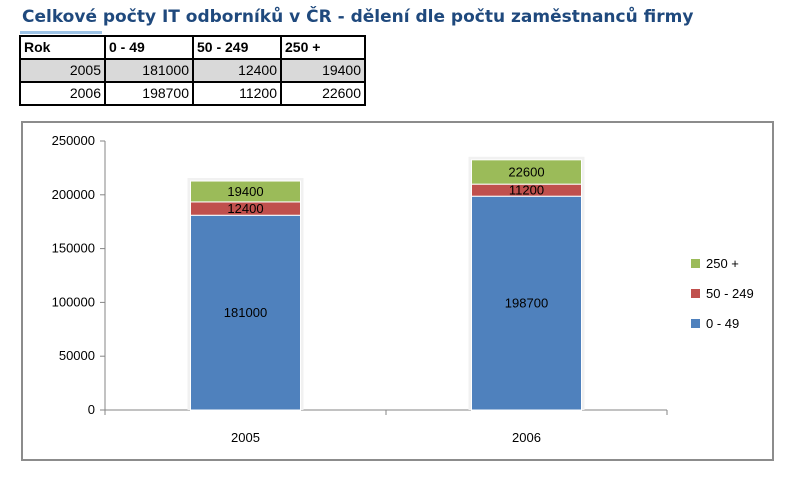 The height and width of the screenshot is (485, 795). Describe the element at coordinates (149, 70) in the screenshot. I see `table-cell: 181000` at that location.